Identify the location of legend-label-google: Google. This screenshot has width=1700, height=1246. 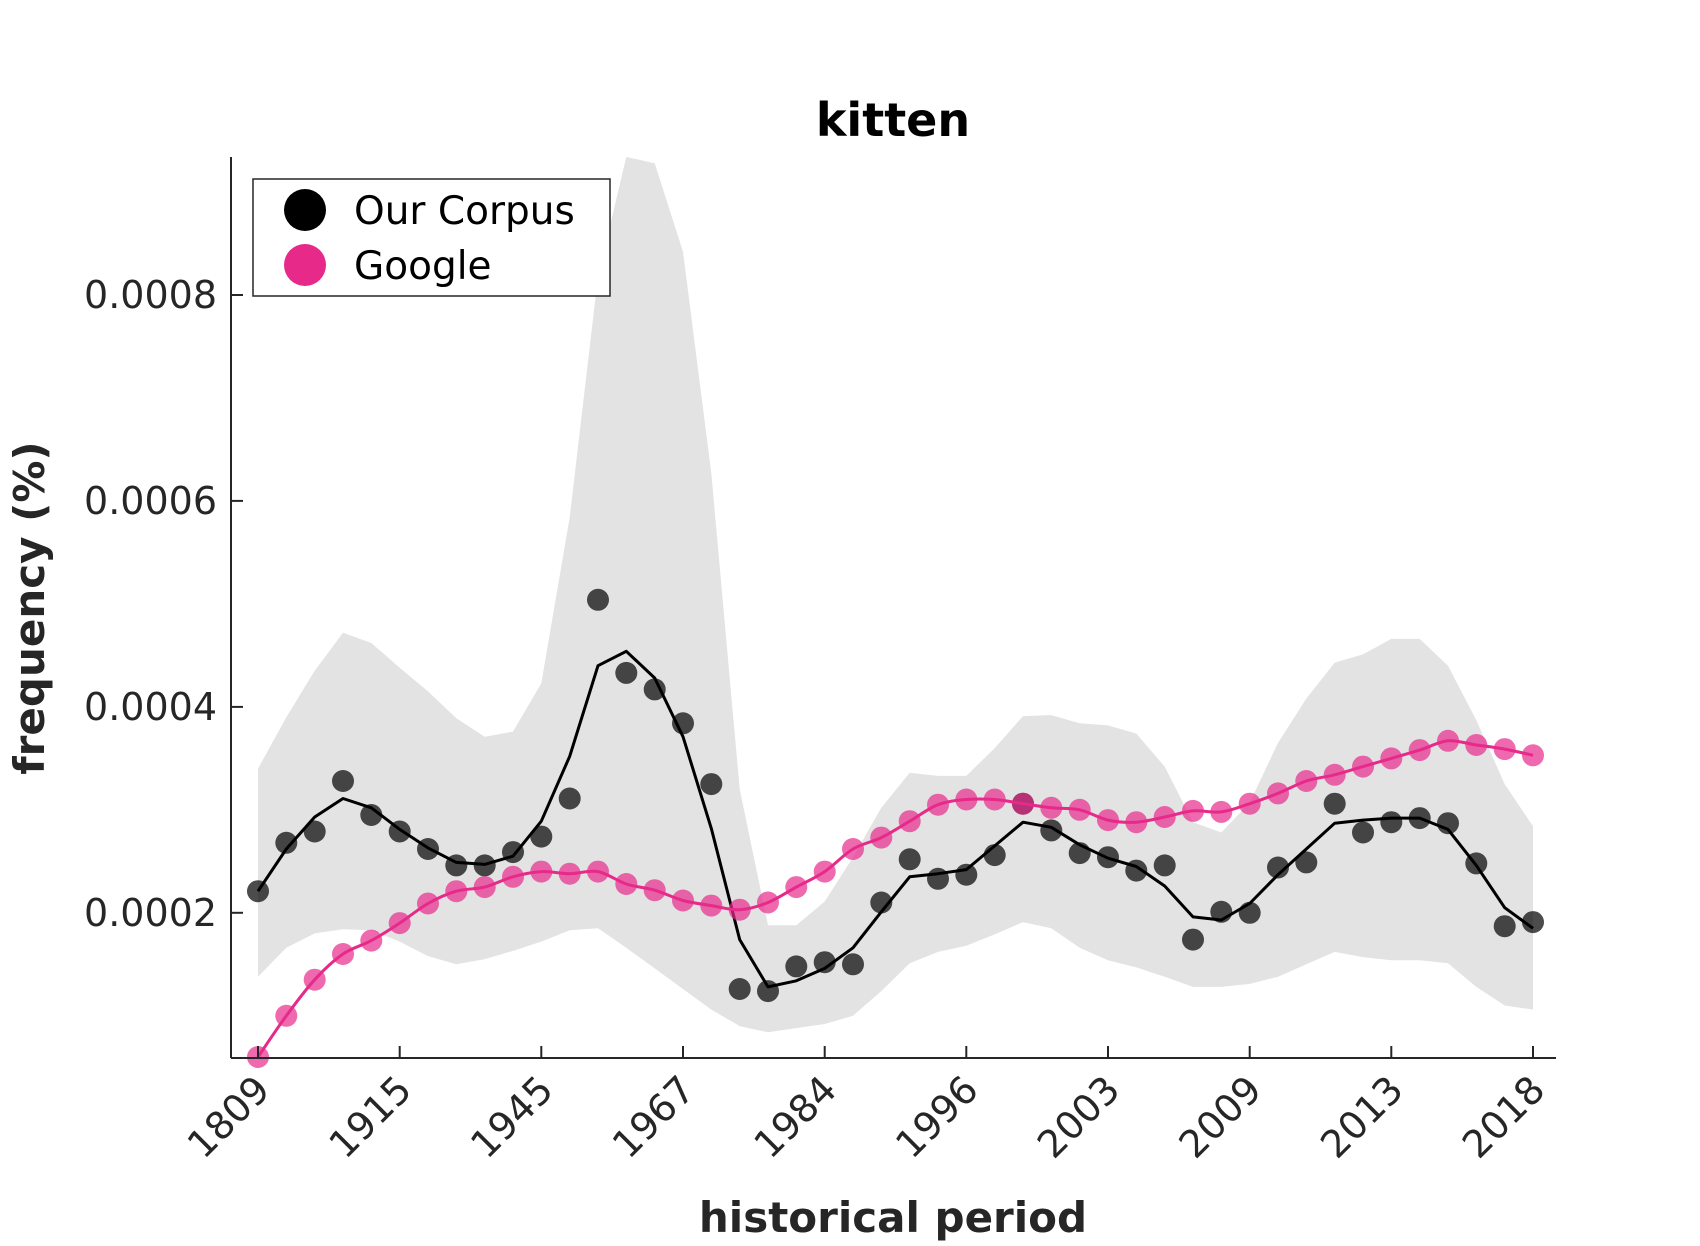
(423, 266).